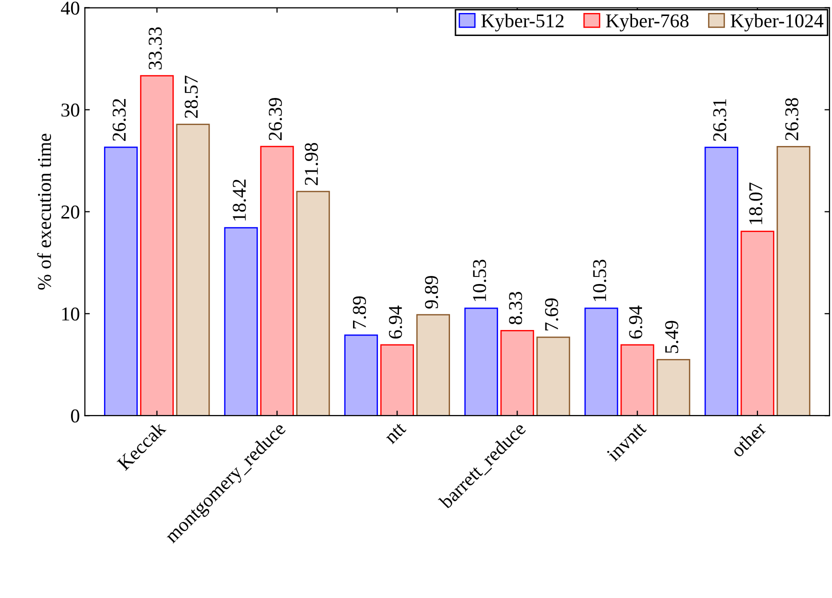 The width and height of the screenshot is (832, 598). Describe the element at coordinates (71, 314) in the screenshot. I see `y-tick-label: 10` at that location.